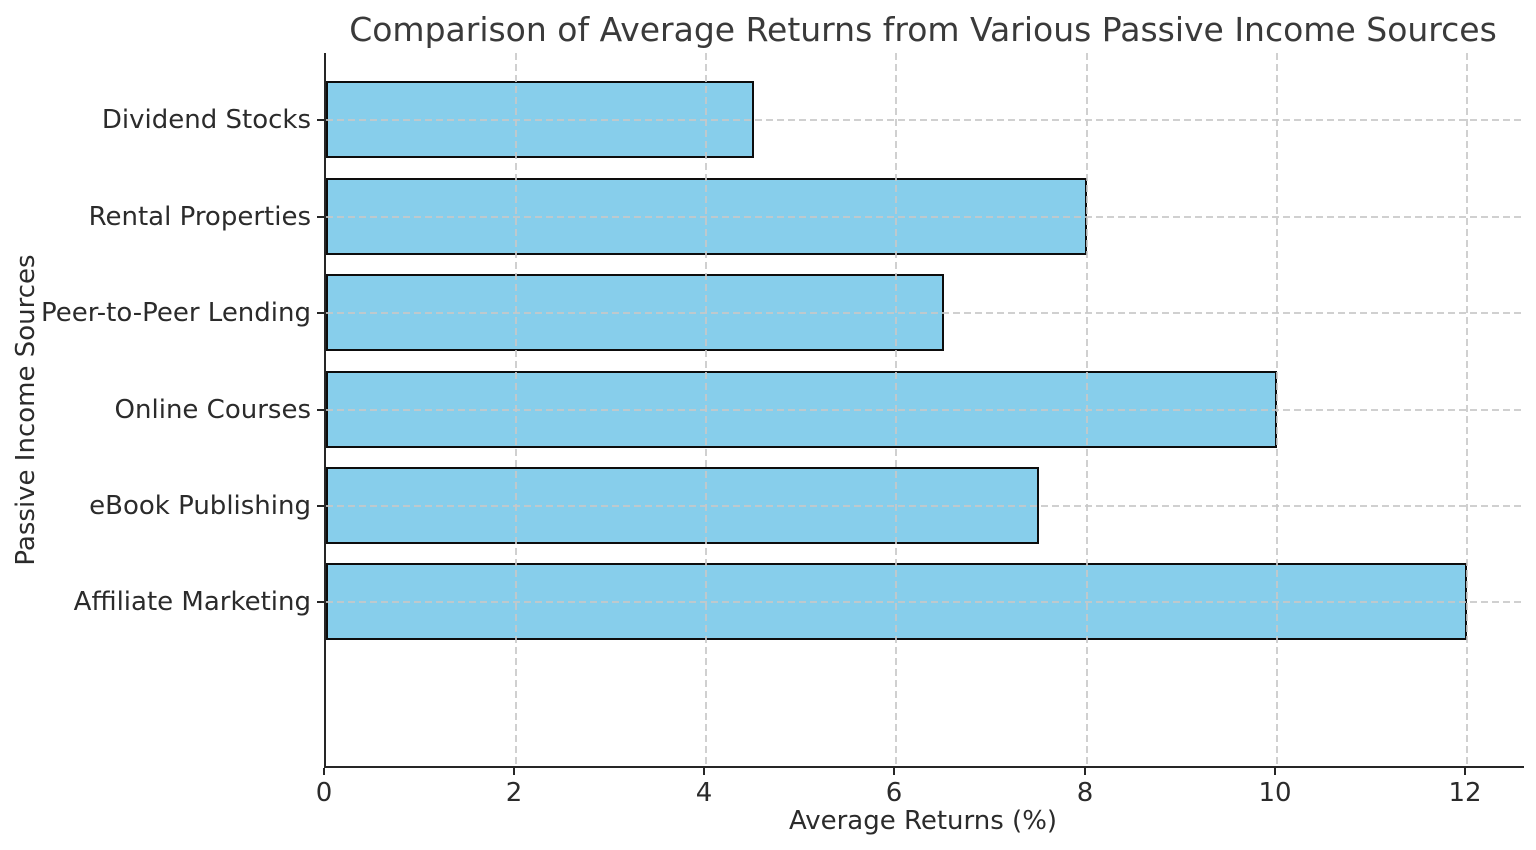 The width and height of the screenshot is (1536, 850). Describe the element at coordinates (1275, 793) in the screenshot. I see `x-tick-label-10: 10` at that location.